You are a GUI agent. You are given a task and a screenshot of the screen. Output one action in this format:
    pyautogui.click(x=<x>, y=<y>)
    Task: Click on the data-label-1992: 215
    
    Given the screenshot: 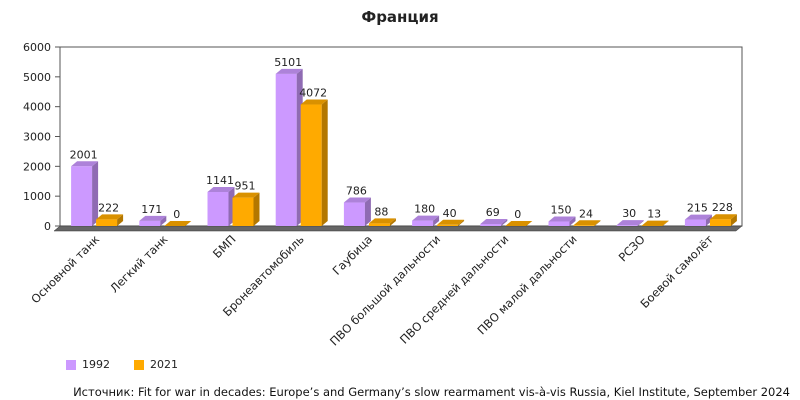 What is the action you would take?
    pyautogui.click(x=697, y=208)
    